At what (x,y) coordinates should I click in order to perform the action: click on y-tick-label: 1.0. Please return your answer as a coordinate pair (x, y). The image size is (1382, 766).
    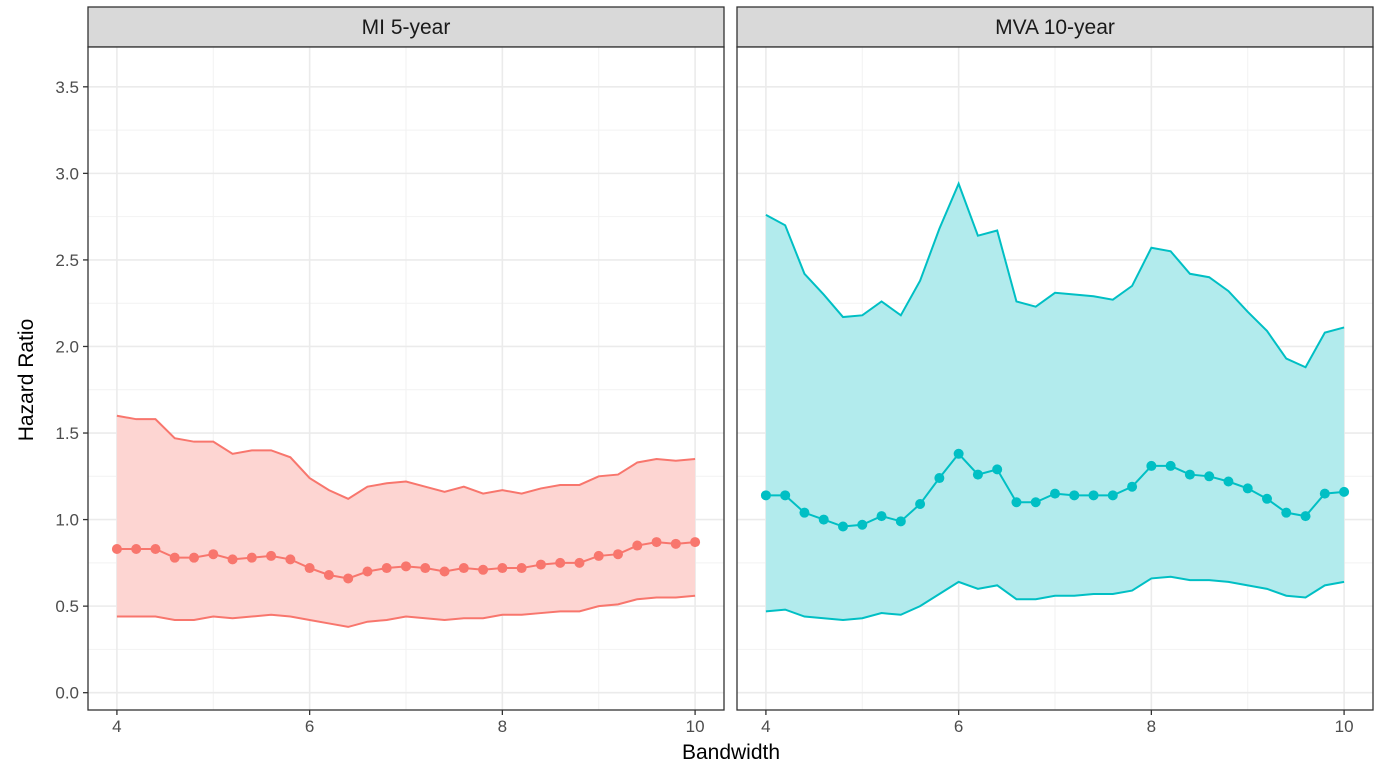
    Looking at the image, I should click on (67, 520).